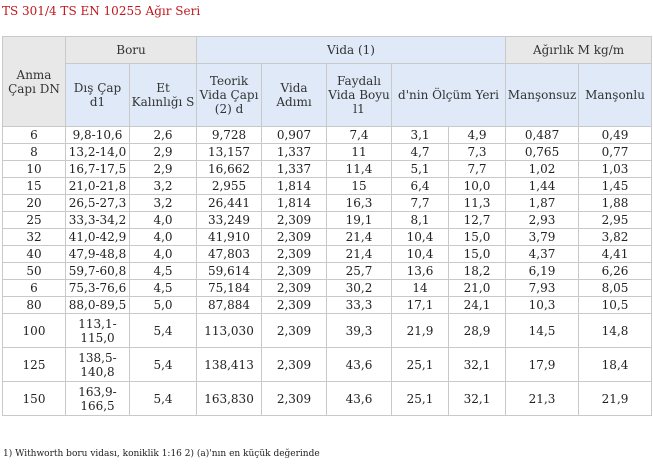 This screenshot has width=653, height=465. Describe the element at coordinates (34, 254) in the screenshot. I see `cell: 40` at that location.